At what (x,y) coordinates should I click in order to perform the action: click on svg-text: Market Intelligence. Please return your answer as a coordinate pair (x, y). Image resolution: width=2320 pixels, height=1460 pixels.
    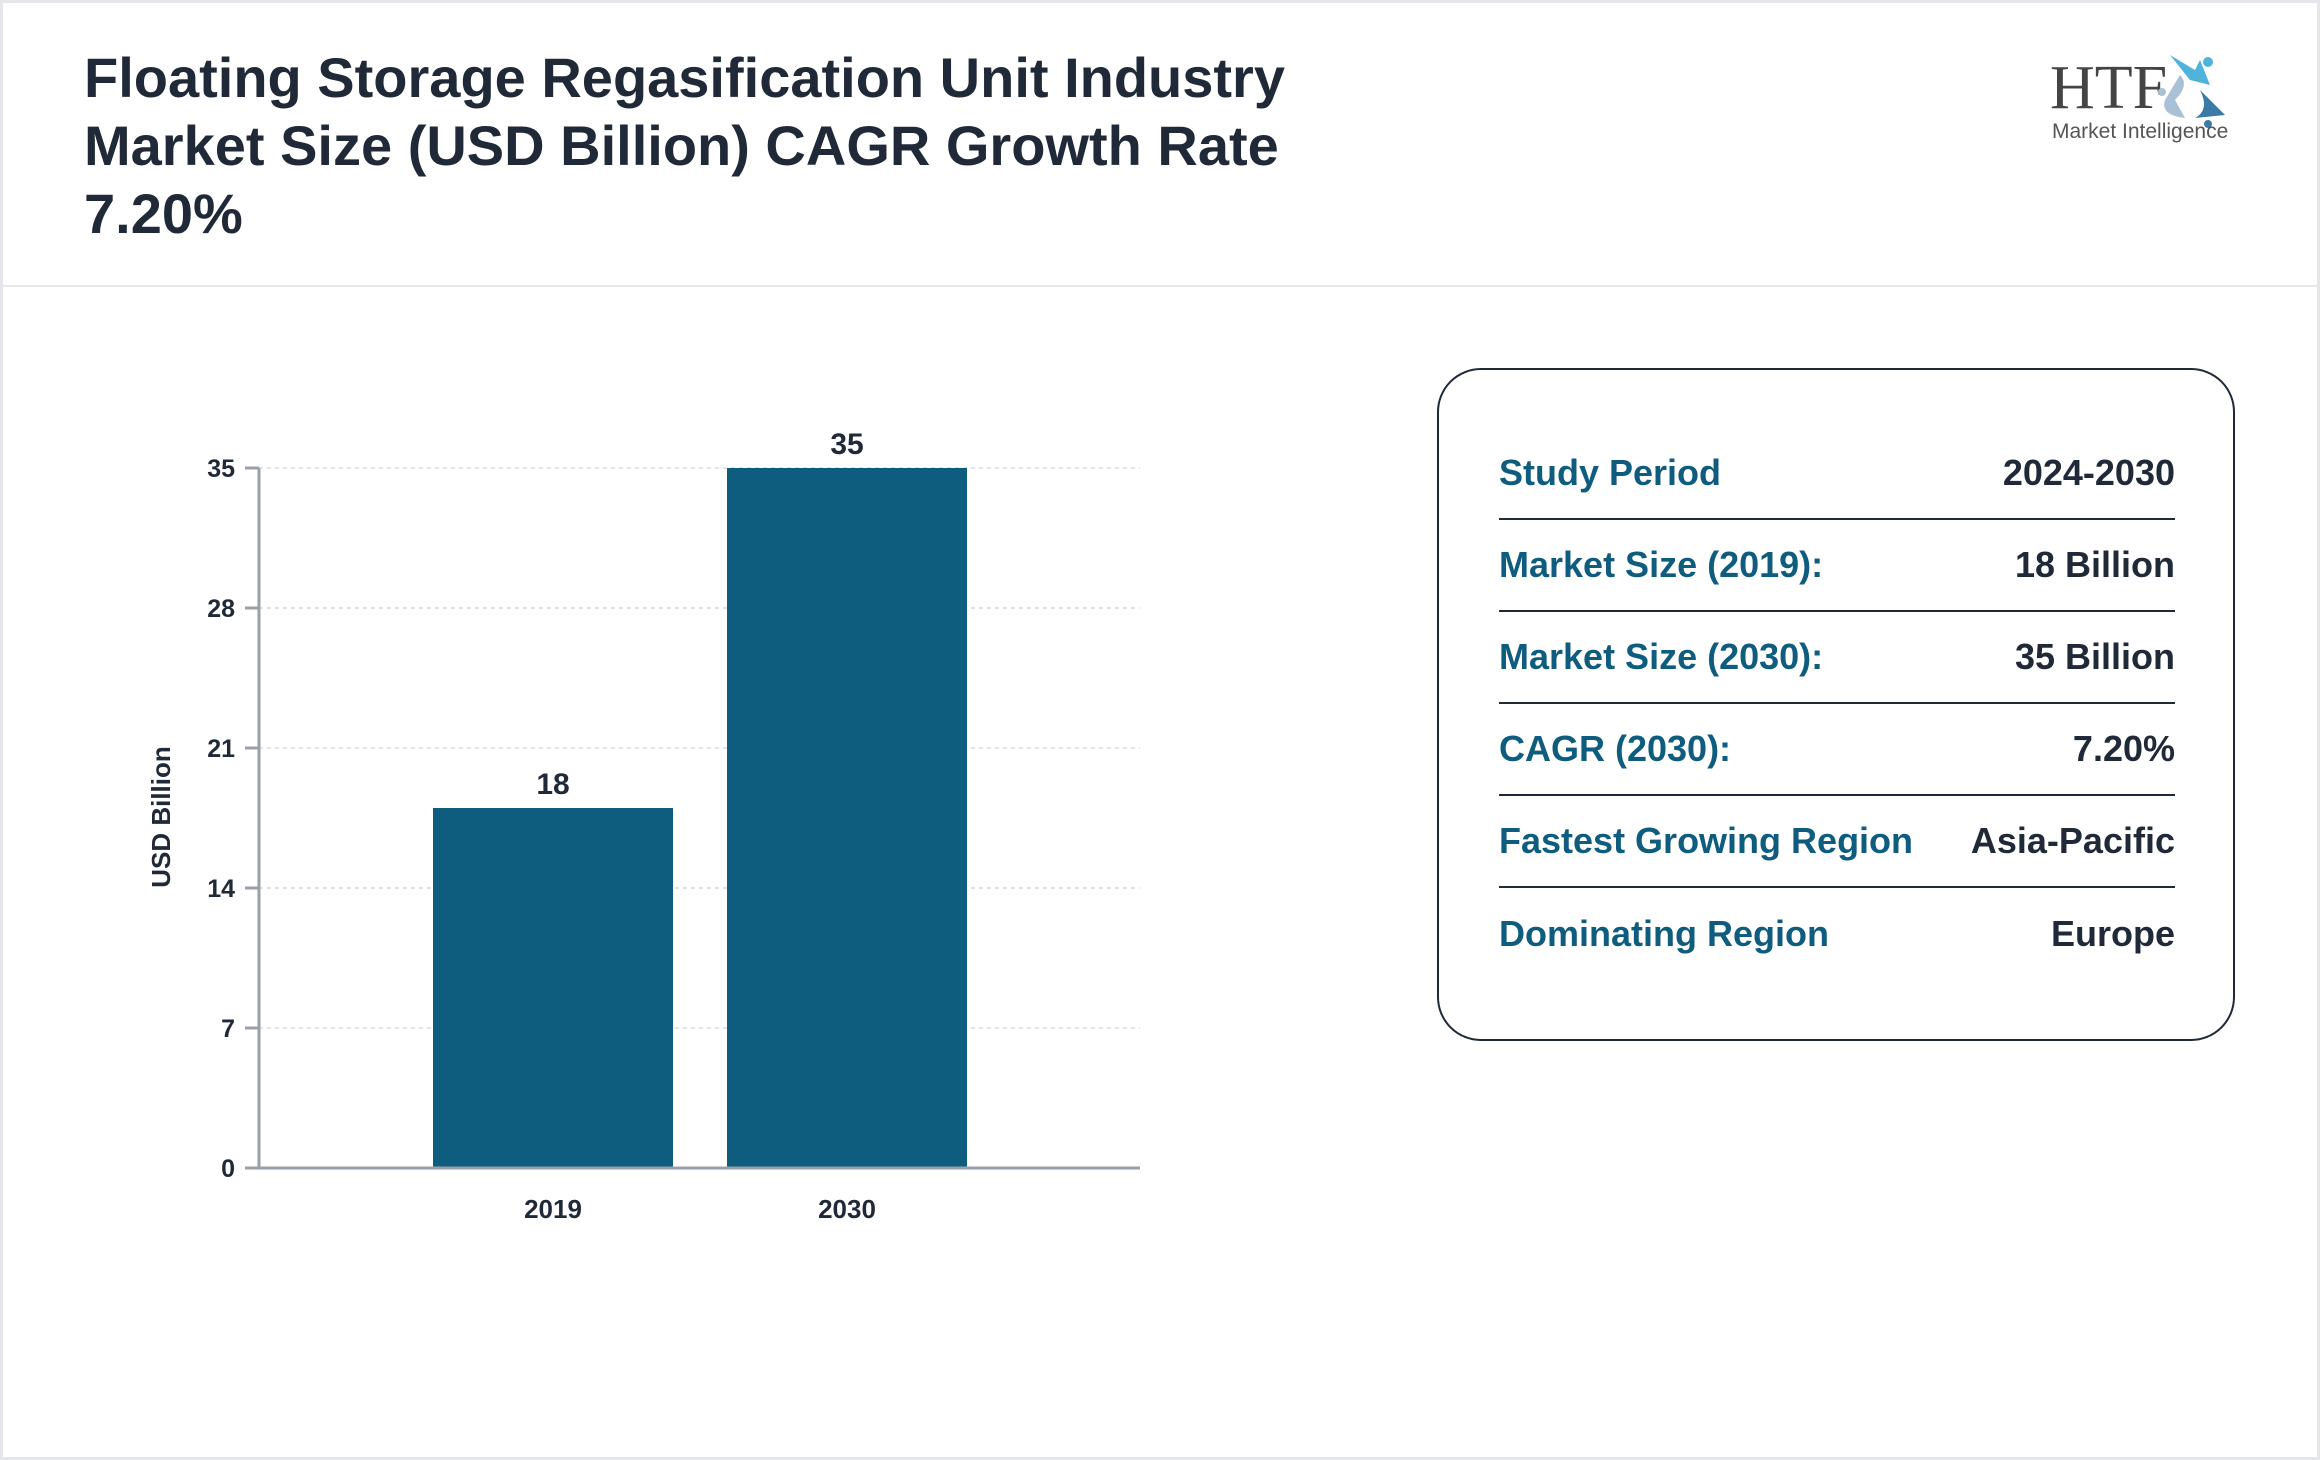
    Looking at the image, I should click on (2140, 131).